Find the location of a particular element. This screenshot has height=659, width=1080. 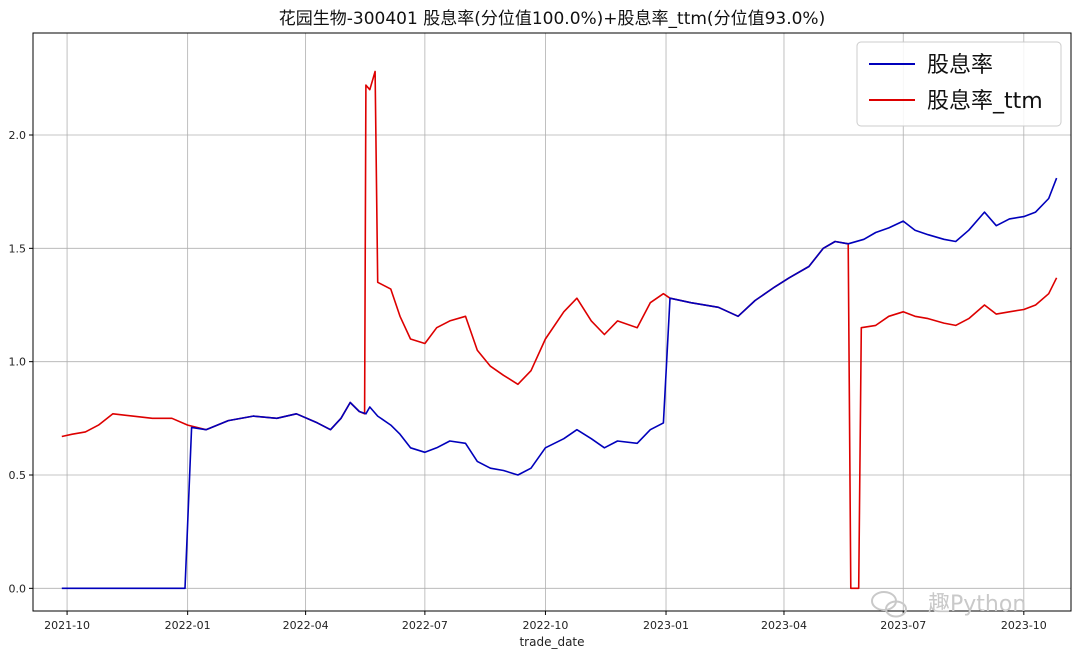

x-tick-label: 2022-10 is located at coordinates (545, 625).